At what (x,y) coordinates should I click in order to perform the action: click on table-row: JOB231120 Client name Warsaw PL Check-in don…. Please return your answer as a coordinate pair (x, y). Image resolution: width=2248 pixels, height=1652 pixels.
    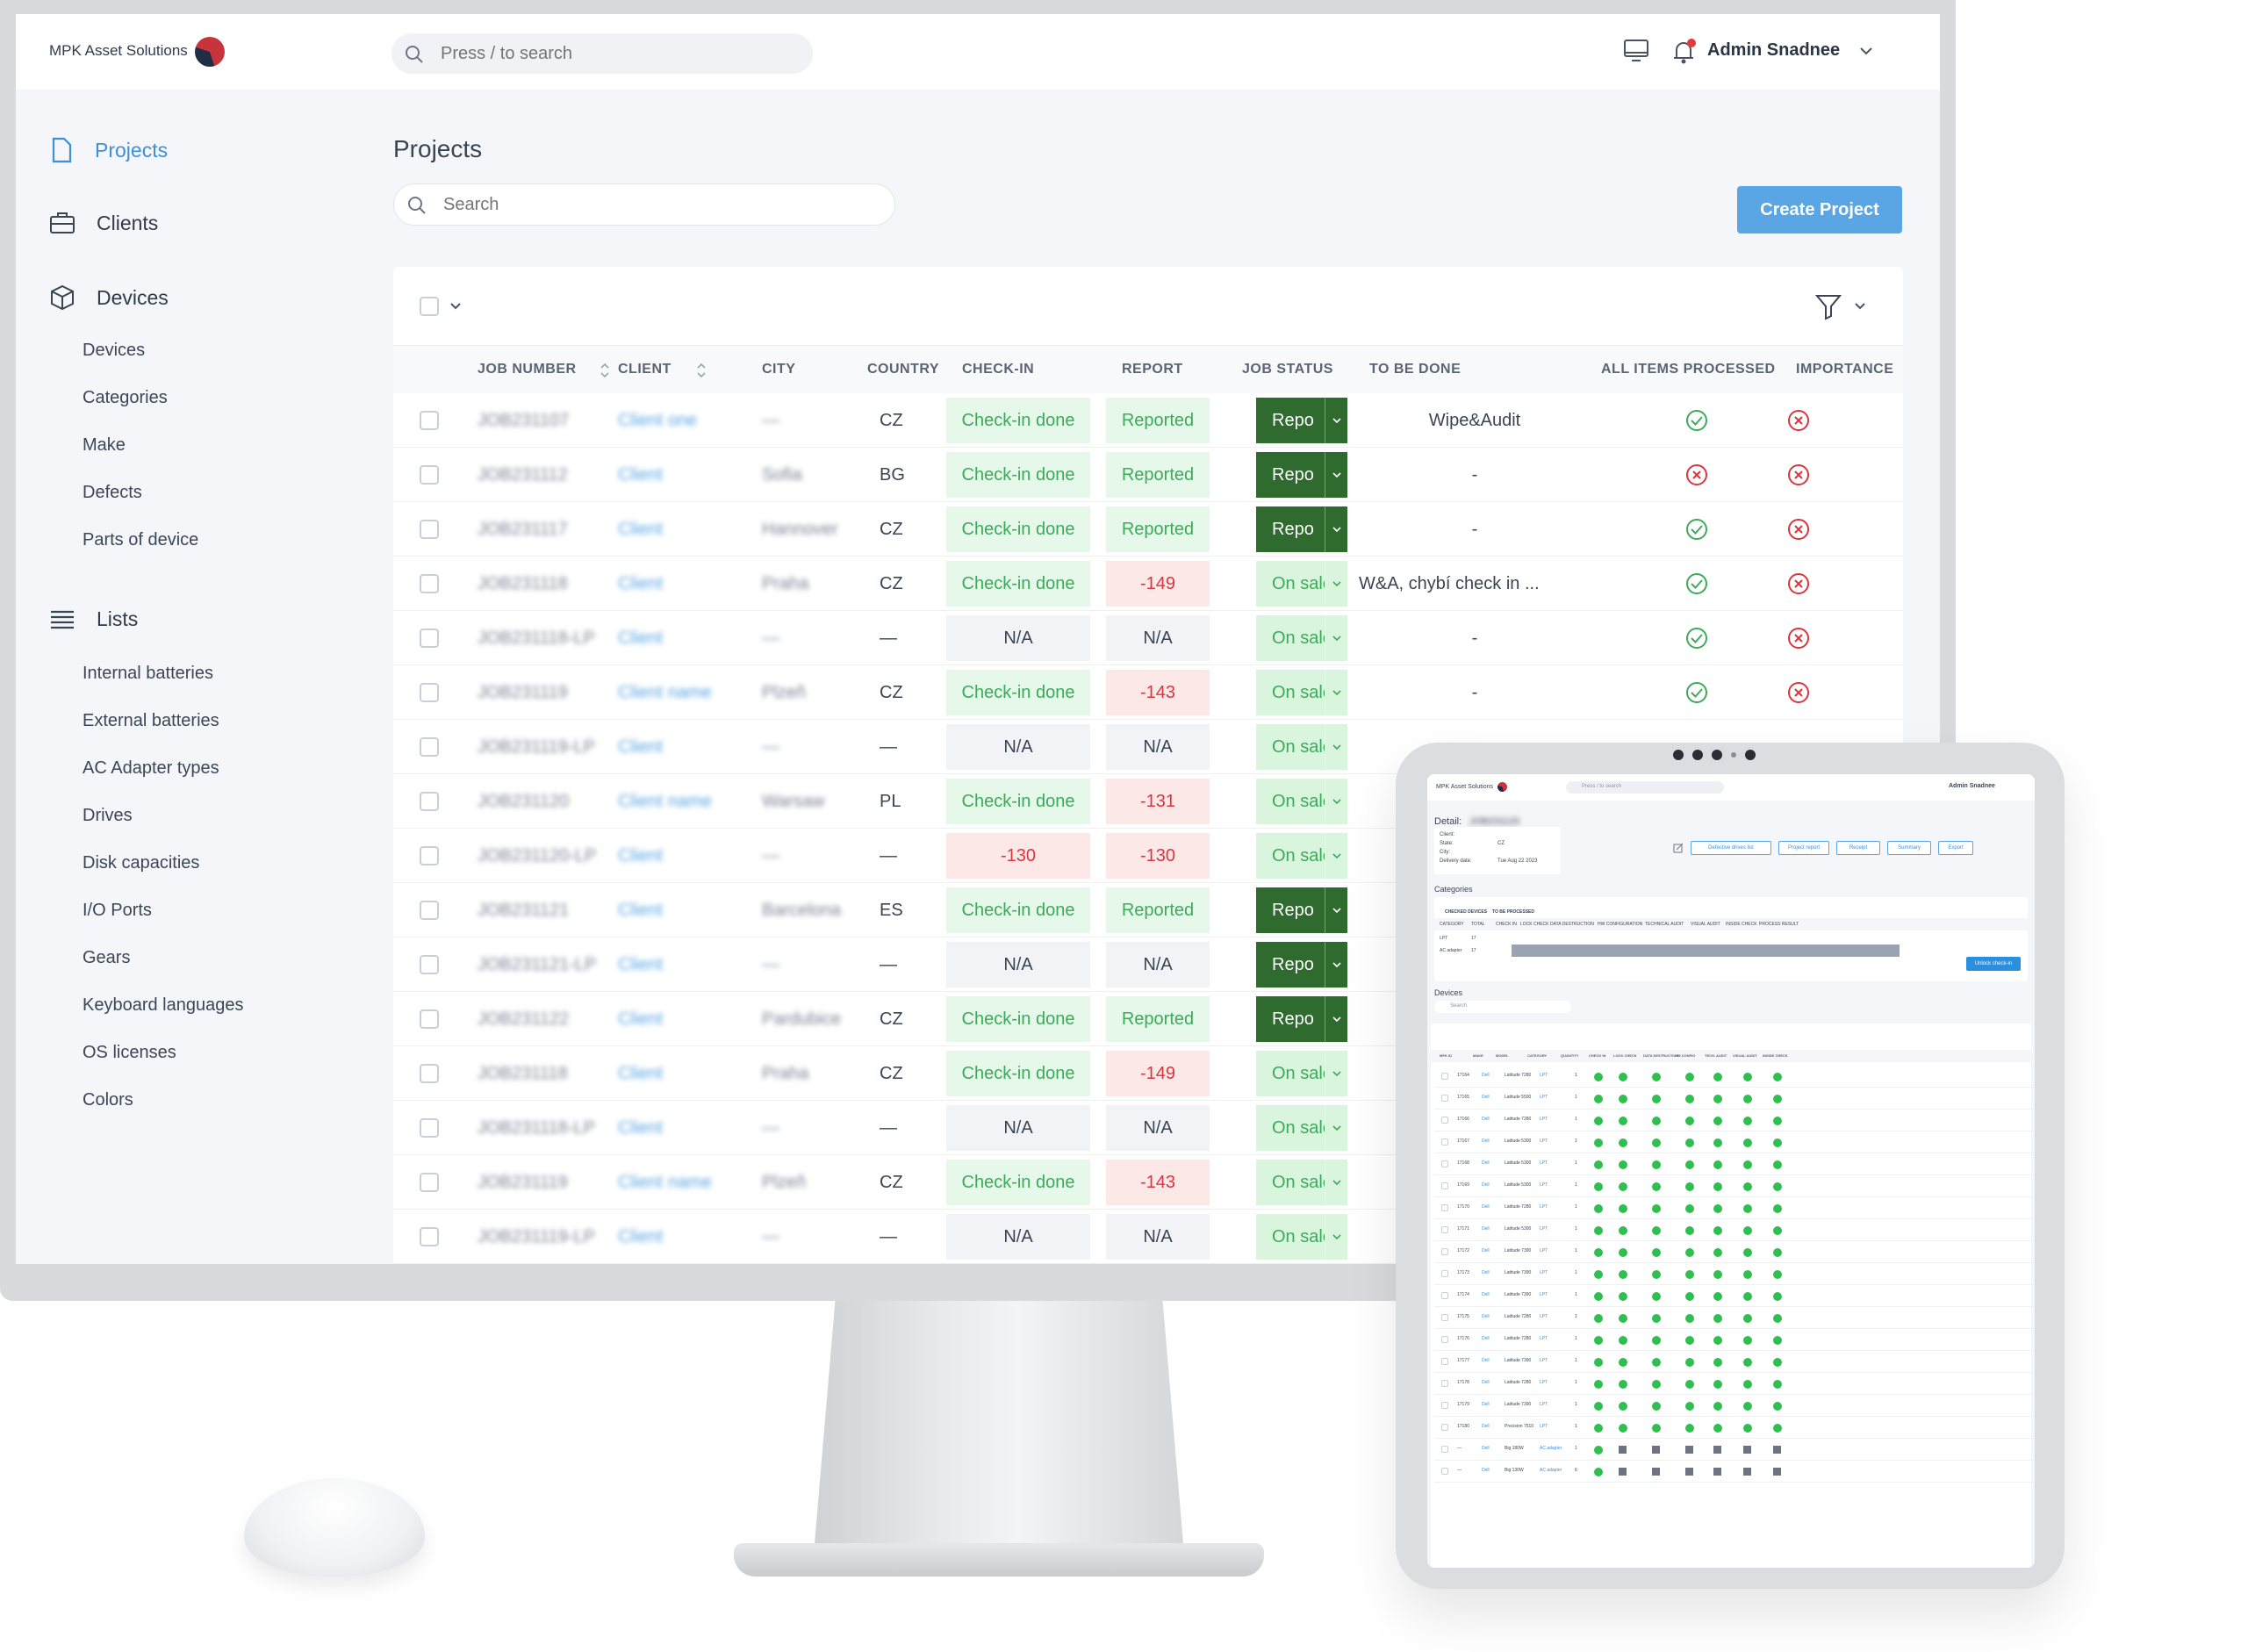
    Looking at the image, I should click on (1148, 801).